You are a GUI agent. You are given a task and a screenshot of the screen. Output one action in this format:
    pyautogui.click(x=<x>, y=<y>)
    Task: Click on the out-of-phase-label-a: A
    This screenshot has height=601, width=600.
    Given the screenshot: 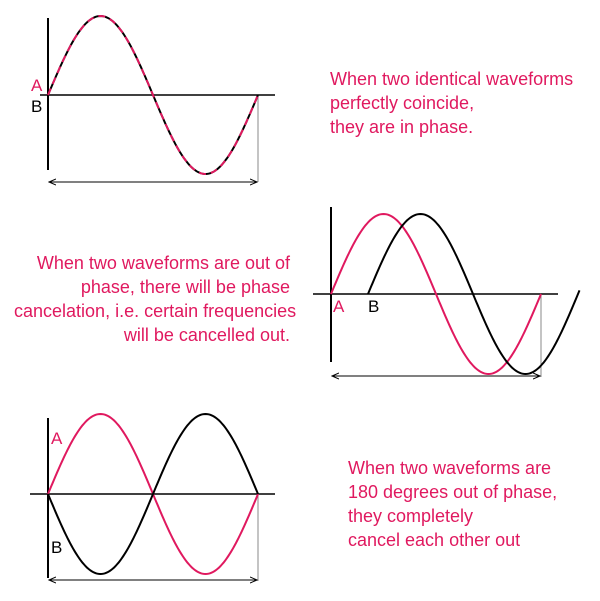 What is the action you would take?
    pyautogui.click(x=339, y=306)
    